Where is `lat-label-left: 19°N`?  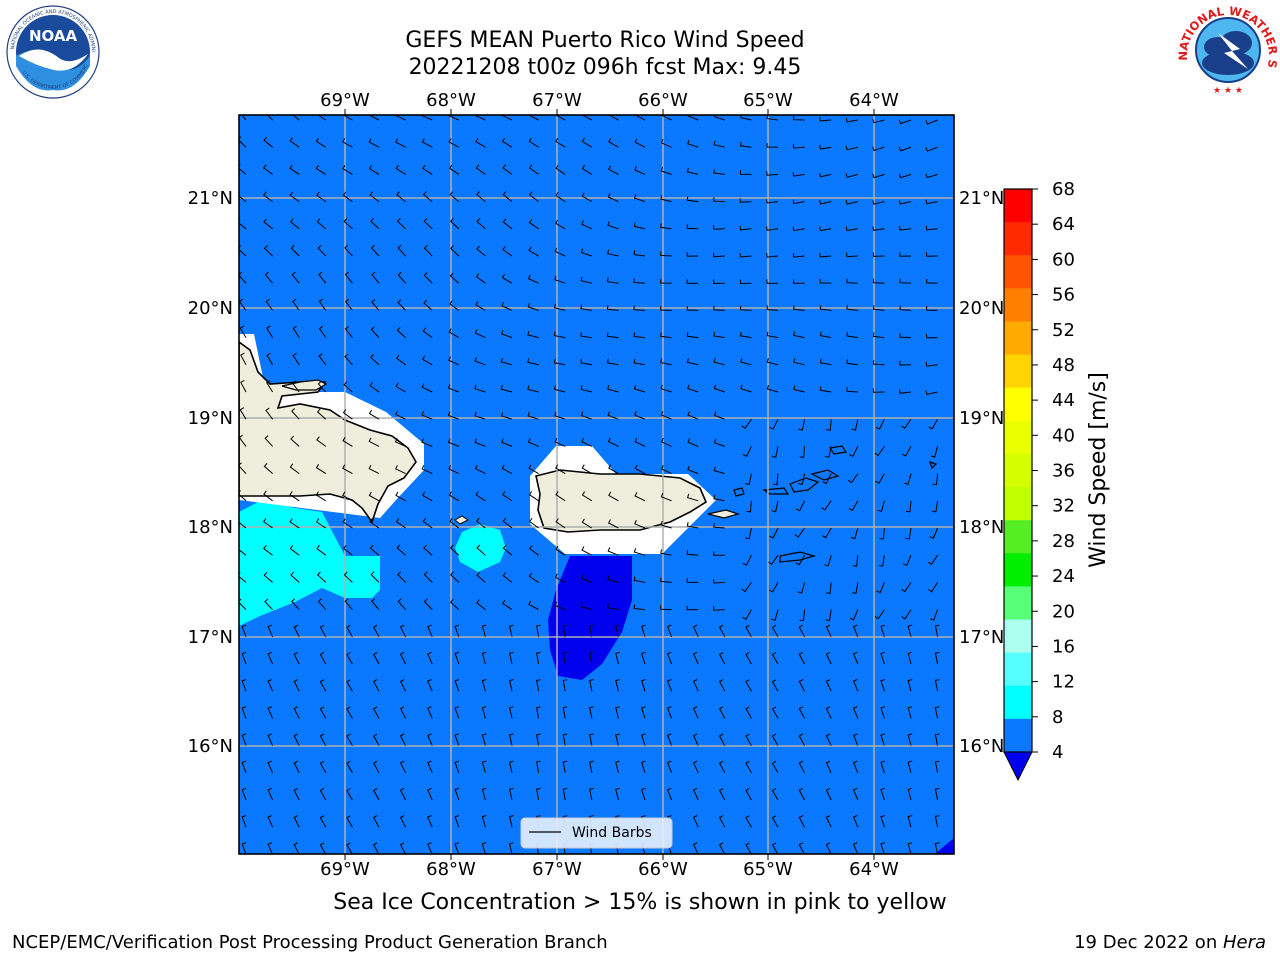
lat-label-left: 19°N is located at coordinates (210, 418).